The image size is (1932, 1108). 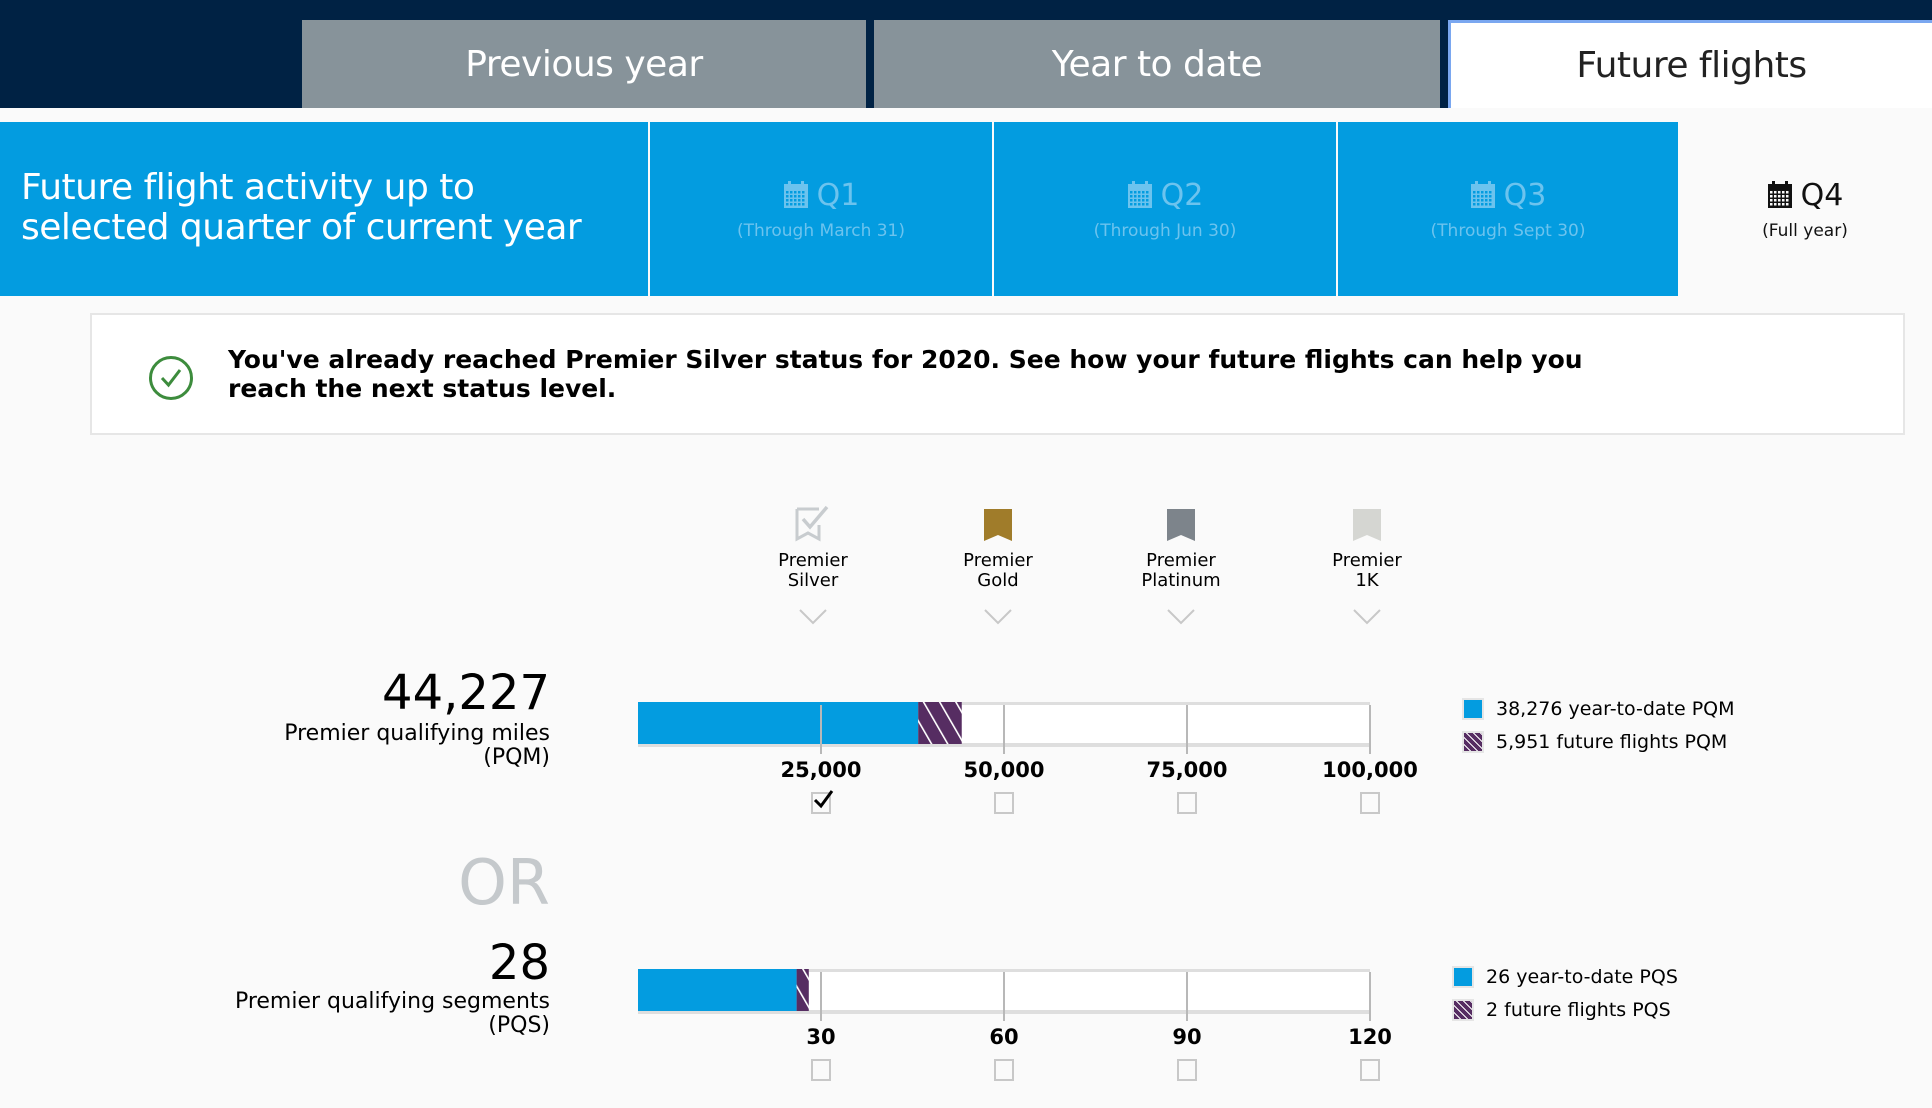 I want to click on quarter-label: Q1, so click(x=838, y=195).